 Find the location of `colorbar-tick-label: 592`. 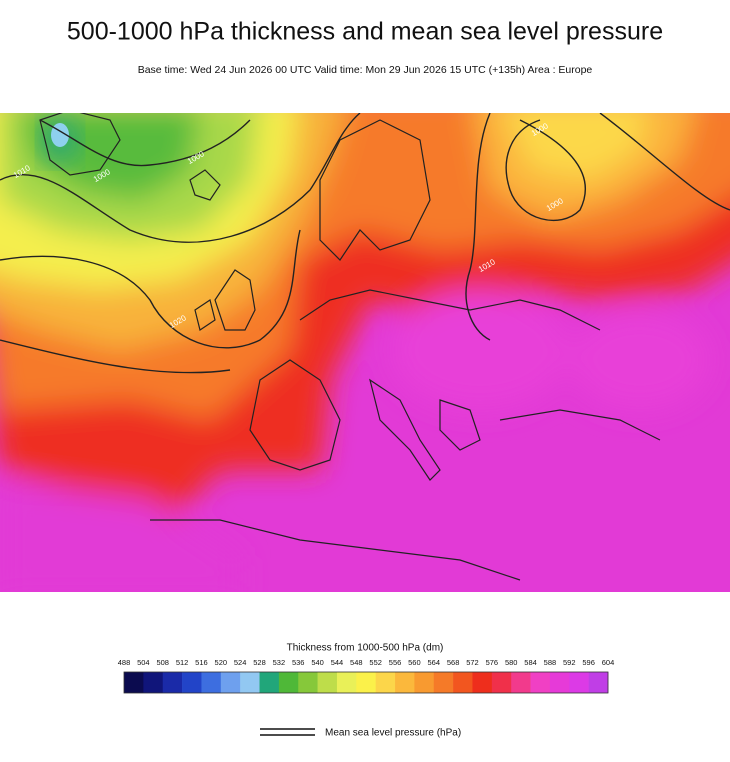

colorbar-tick-label: 592 is located at coordinates (569, 662).